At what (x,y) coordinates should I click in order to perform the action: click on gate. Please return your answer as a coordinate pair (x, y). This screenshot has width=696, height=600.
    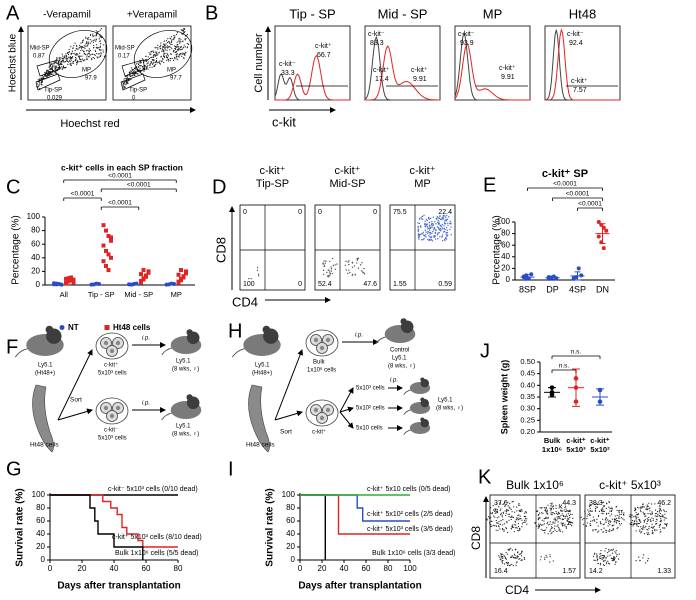
    Looking at the image, I should click on (163, 54).